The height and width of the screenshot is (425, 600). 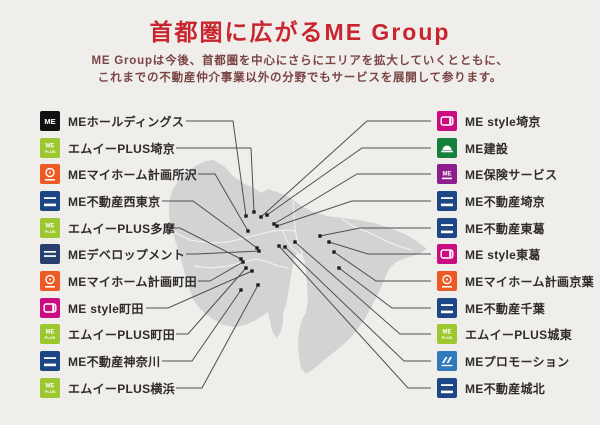 I want to click on logo-develop-icon, so click(x=50, y=254).